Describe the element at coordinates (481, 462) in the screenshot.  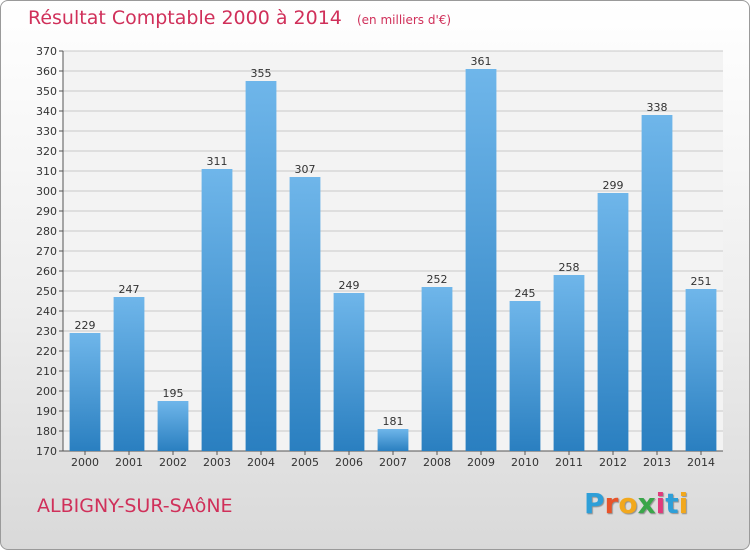
I see `x-tick-label: 2009` at that location.